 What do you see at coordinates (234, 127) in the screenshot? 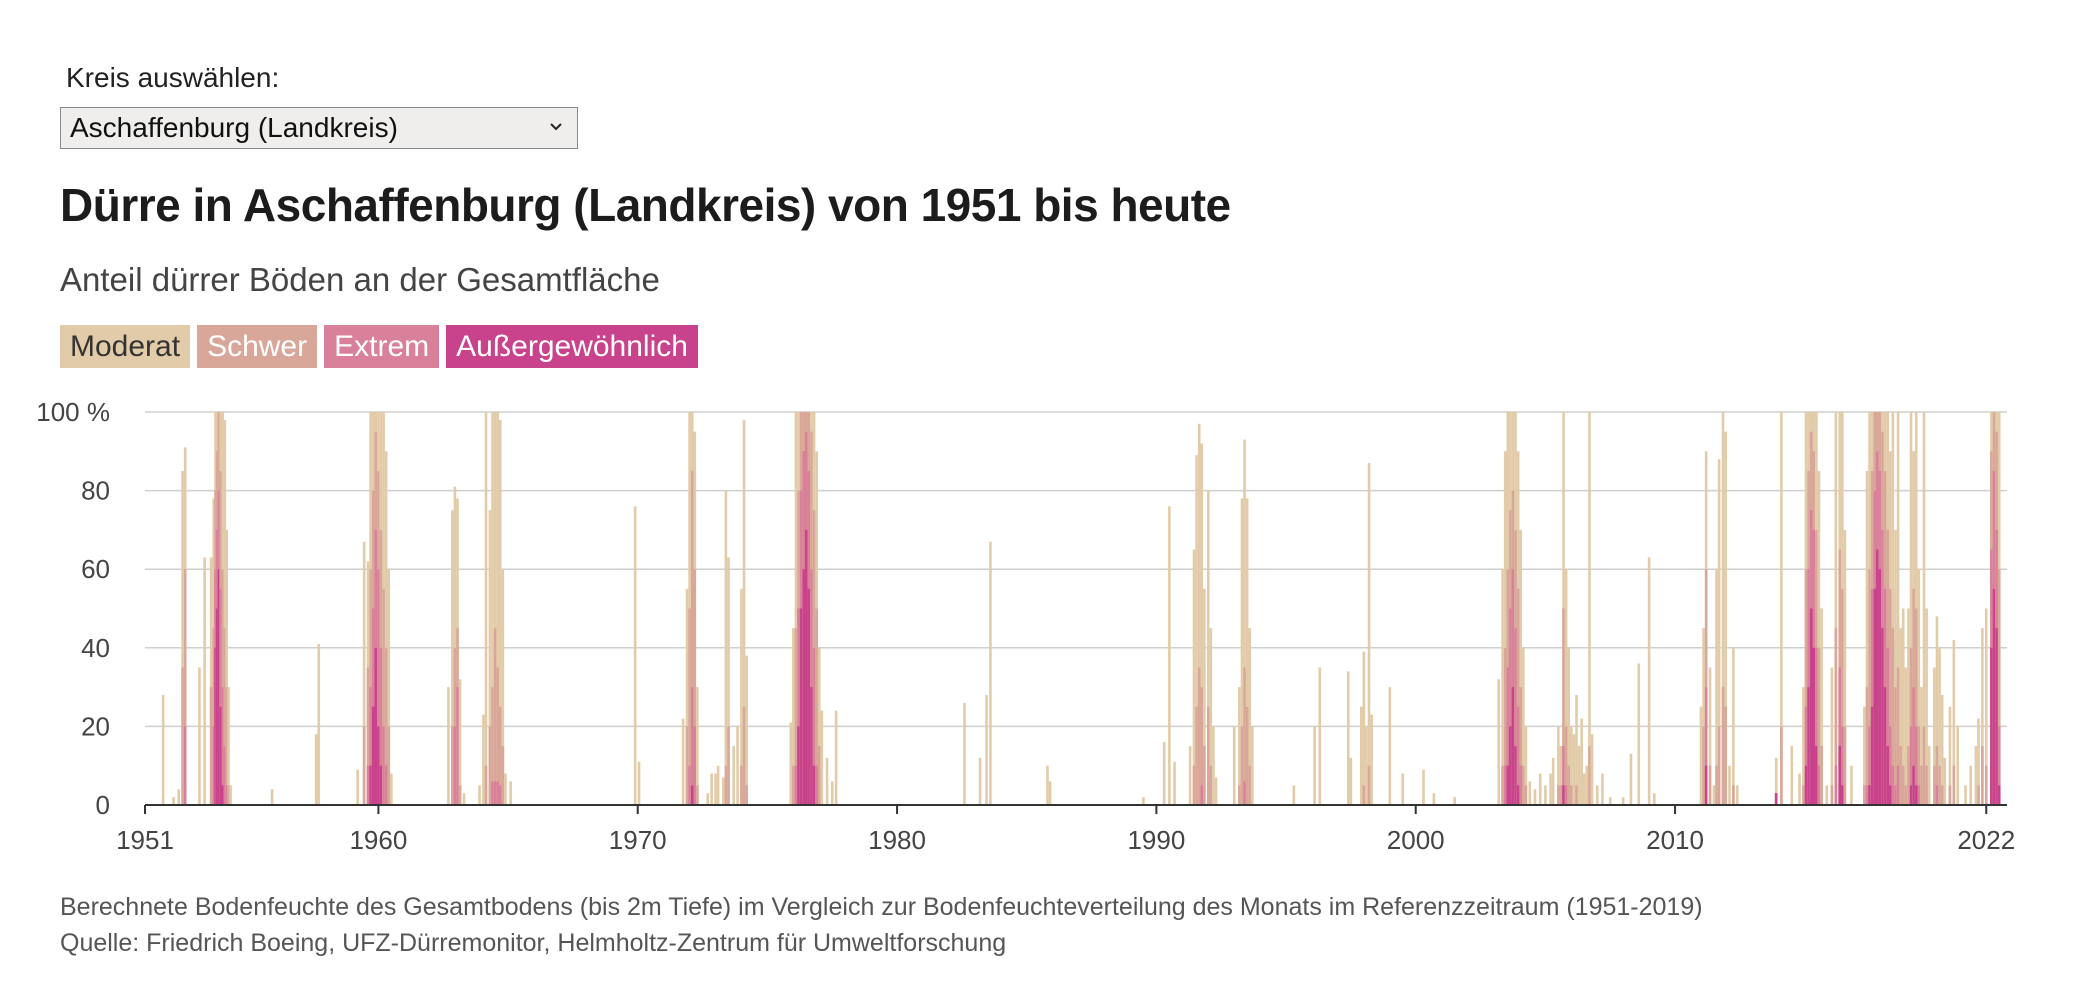
I see `district-select-value: Aschaffenburg (Landkreis)` at bounding box center [234, 127].